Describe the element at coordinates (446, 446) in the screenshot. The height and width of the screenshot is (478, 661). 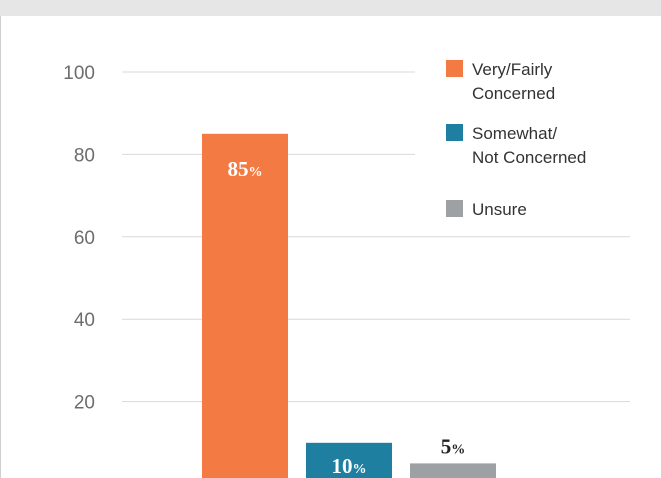
I see `bar-value: 5` at that location.